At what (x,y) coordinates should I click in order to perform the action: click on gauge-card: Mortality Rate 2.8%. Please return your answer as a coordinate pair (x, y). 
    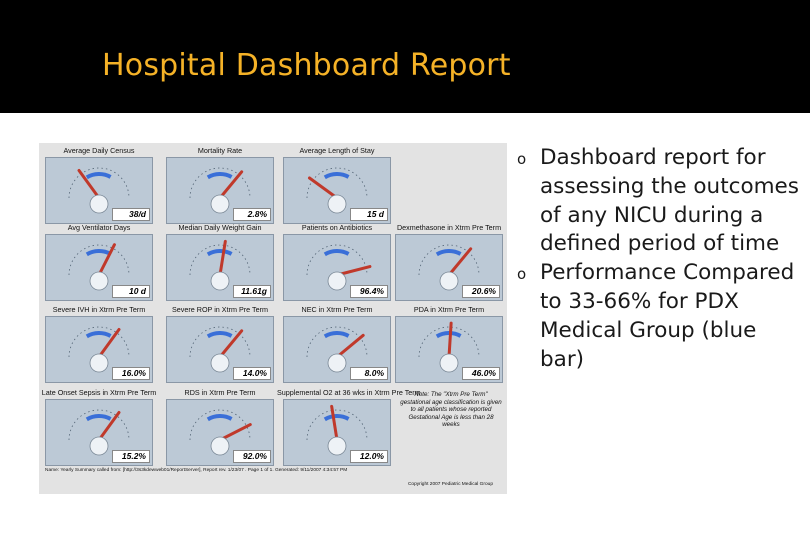
    Looking at the image, I should click on (220, 185).